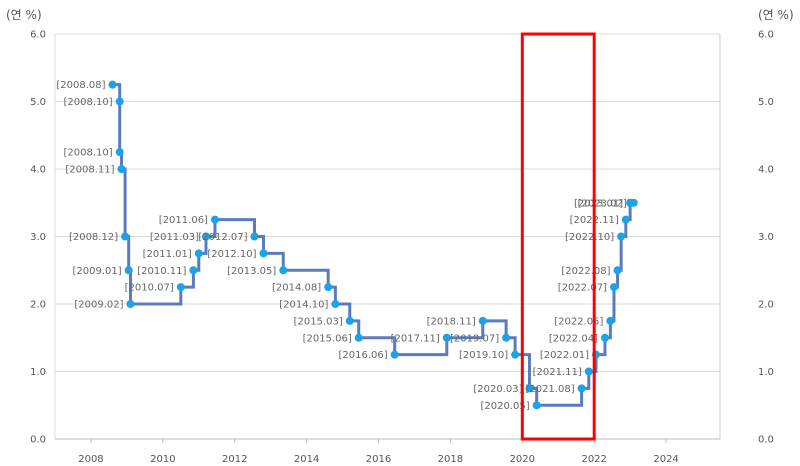  What do you see at coordinates (474, 338) in the screenshot?
I see `data-point-label: [2019.07]` at bounding box center [474, 338].